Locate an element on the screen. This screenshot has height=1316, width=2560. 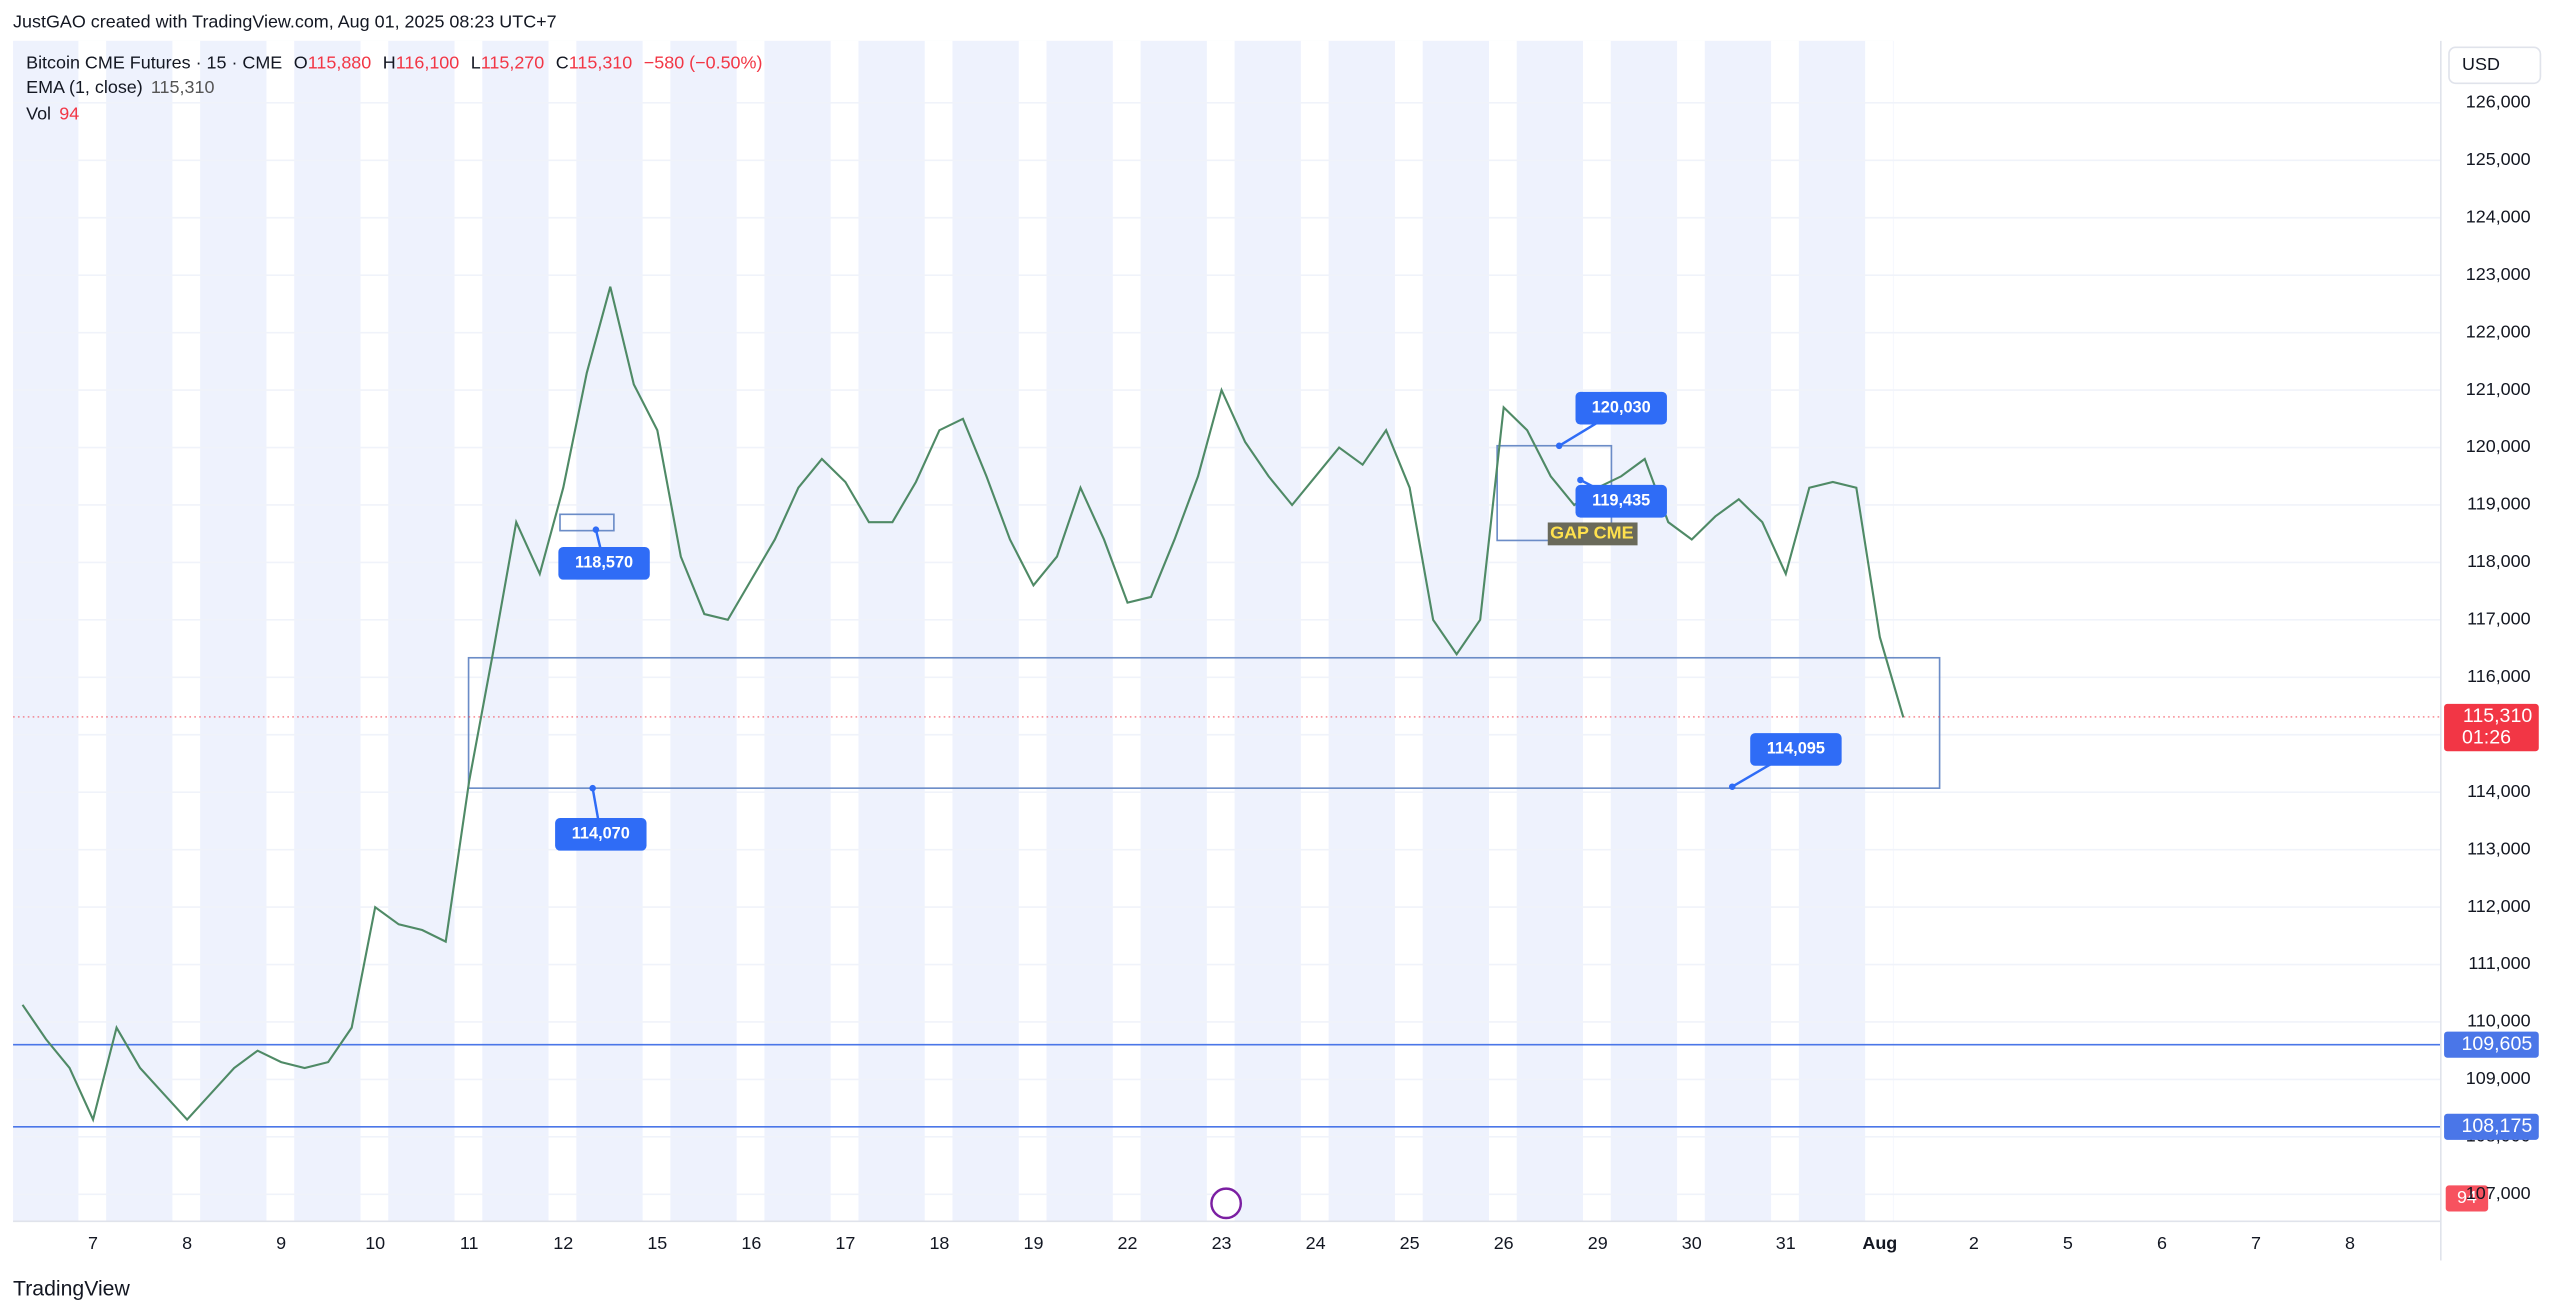
y-tick-label: 119,000 is located at coordinates (2499, 504).